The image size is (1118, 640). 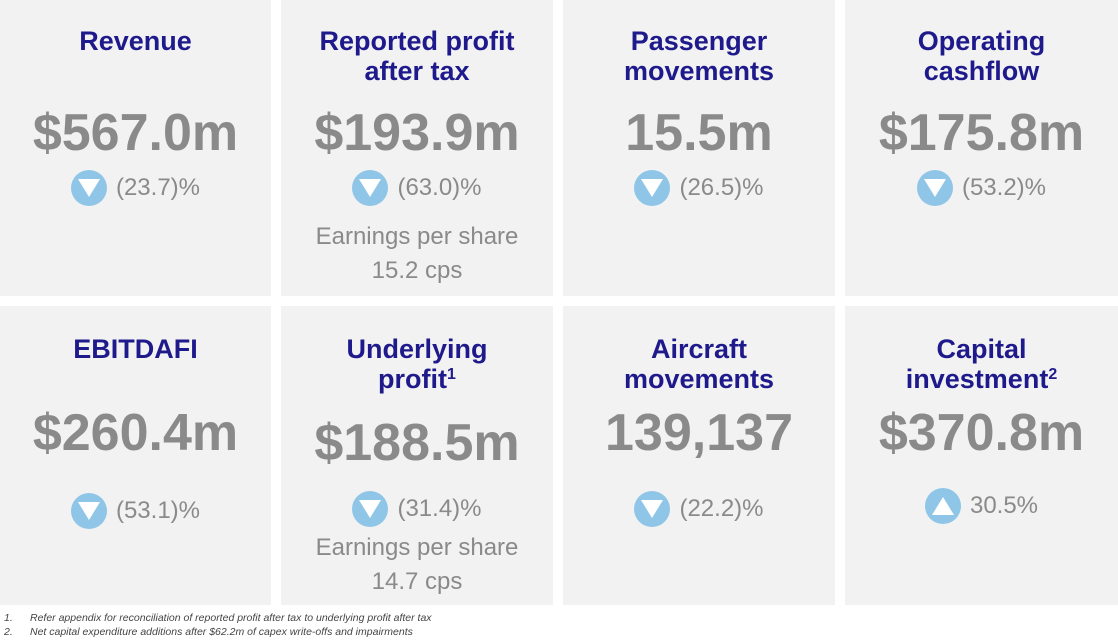 What do you see at coordinates (417, 443) in the screenshot?
I see `kpi-value: $188.5m` at bounding box center [417, 443].